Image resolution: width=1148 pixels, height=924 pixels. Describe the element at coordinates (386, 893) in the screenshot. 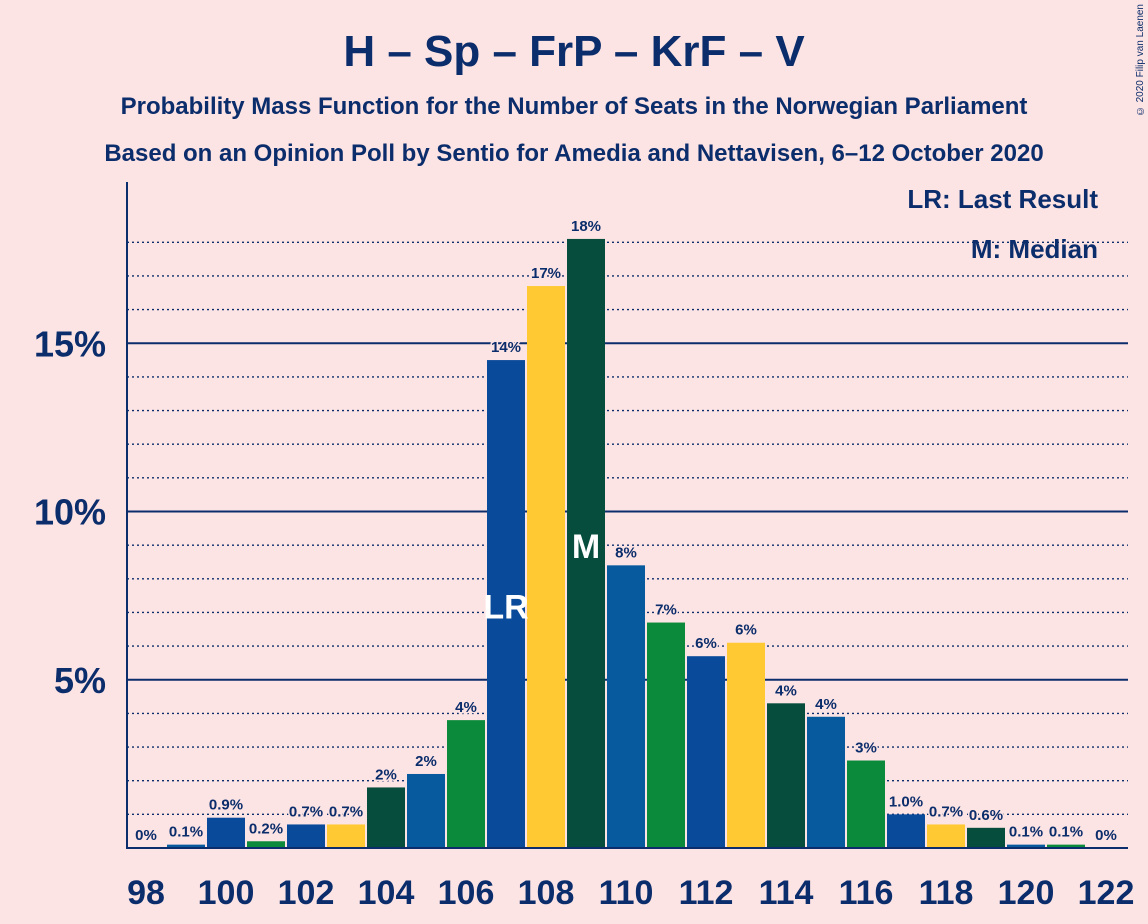

I see `x-tick-label: 104` at that location.